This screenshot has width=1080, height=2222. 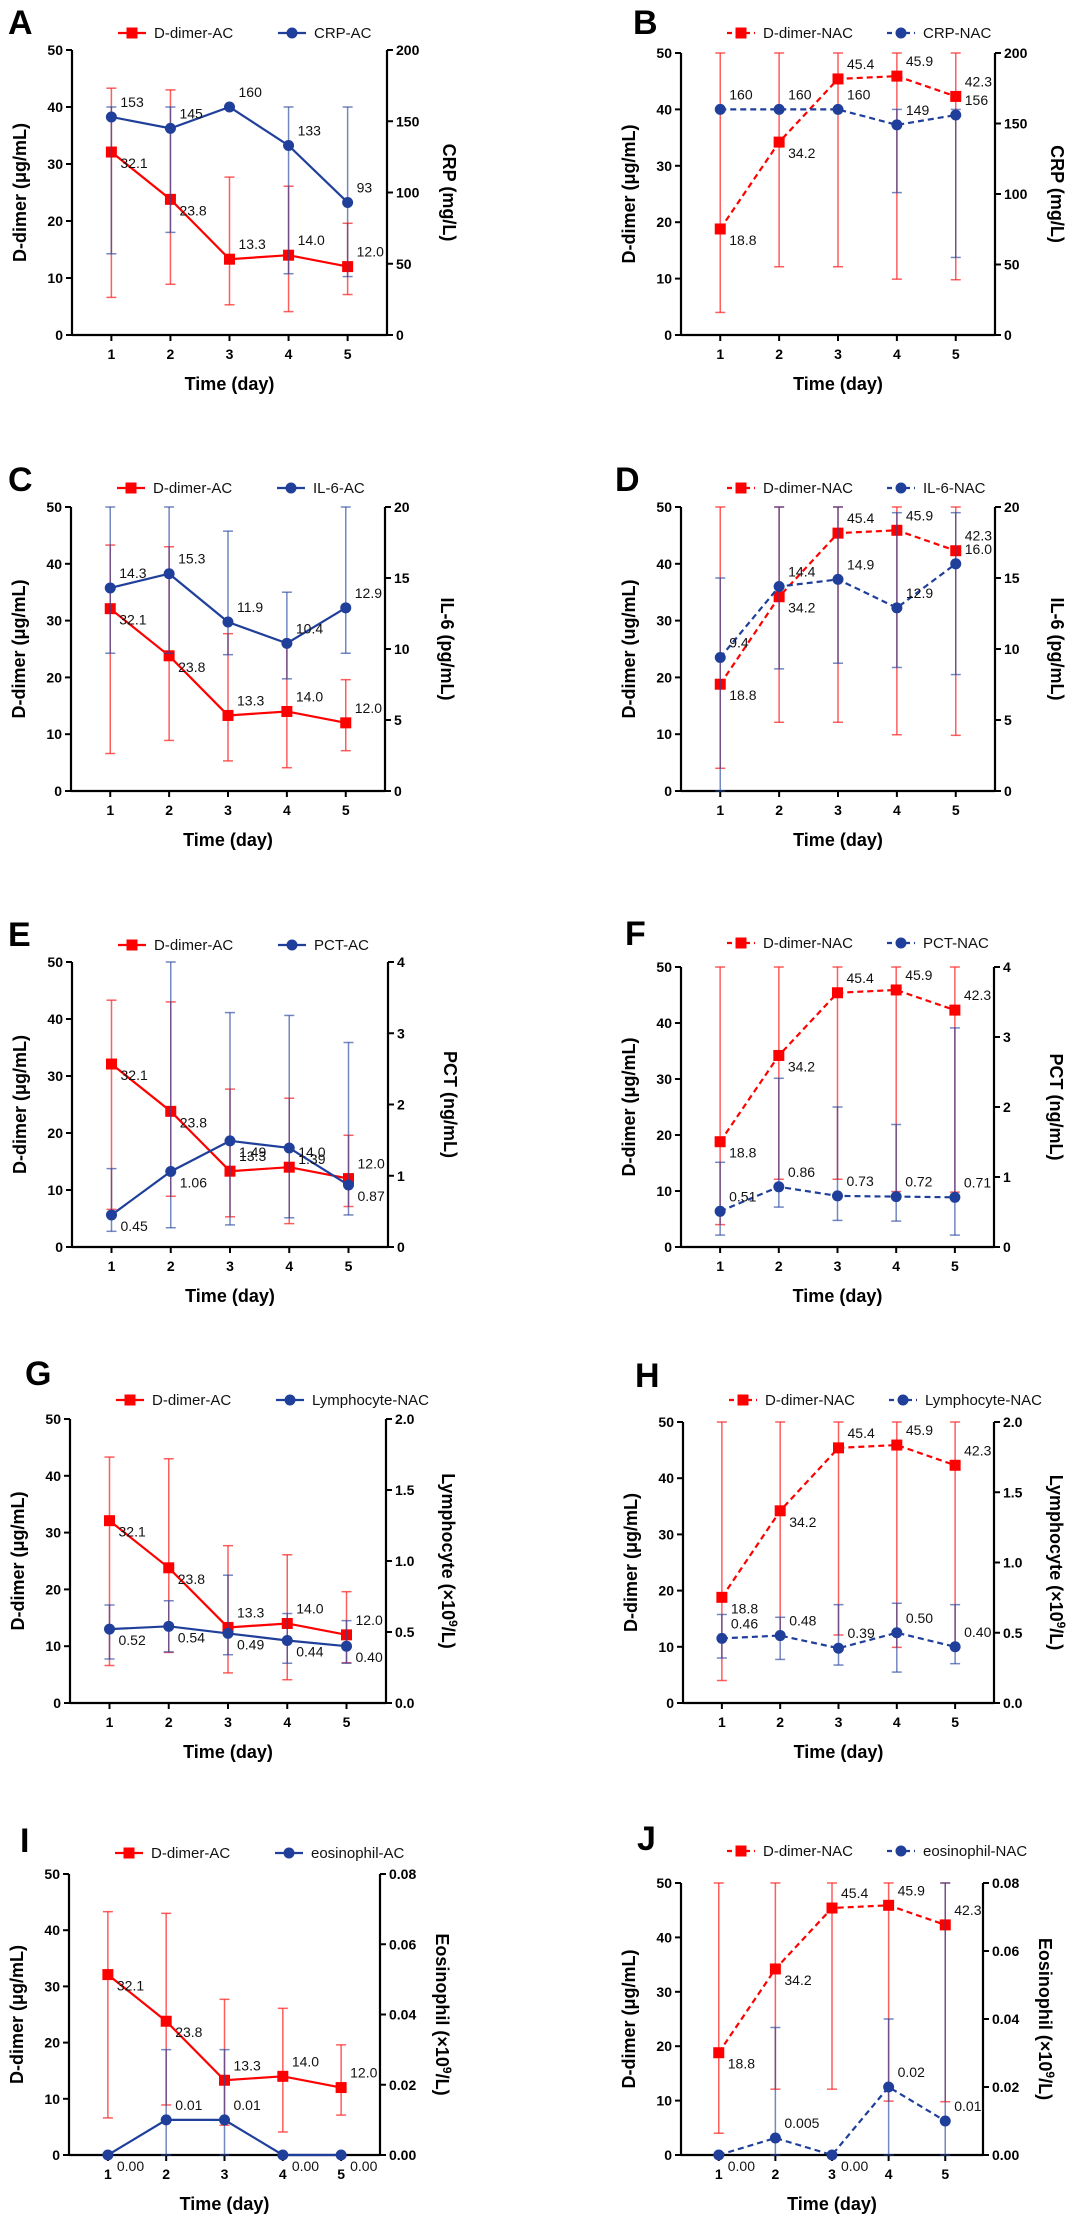 What do you see at coordinates (801, 153) in the screenshot?
I see `data-label: 34.2` at bounding box center [801, 153].